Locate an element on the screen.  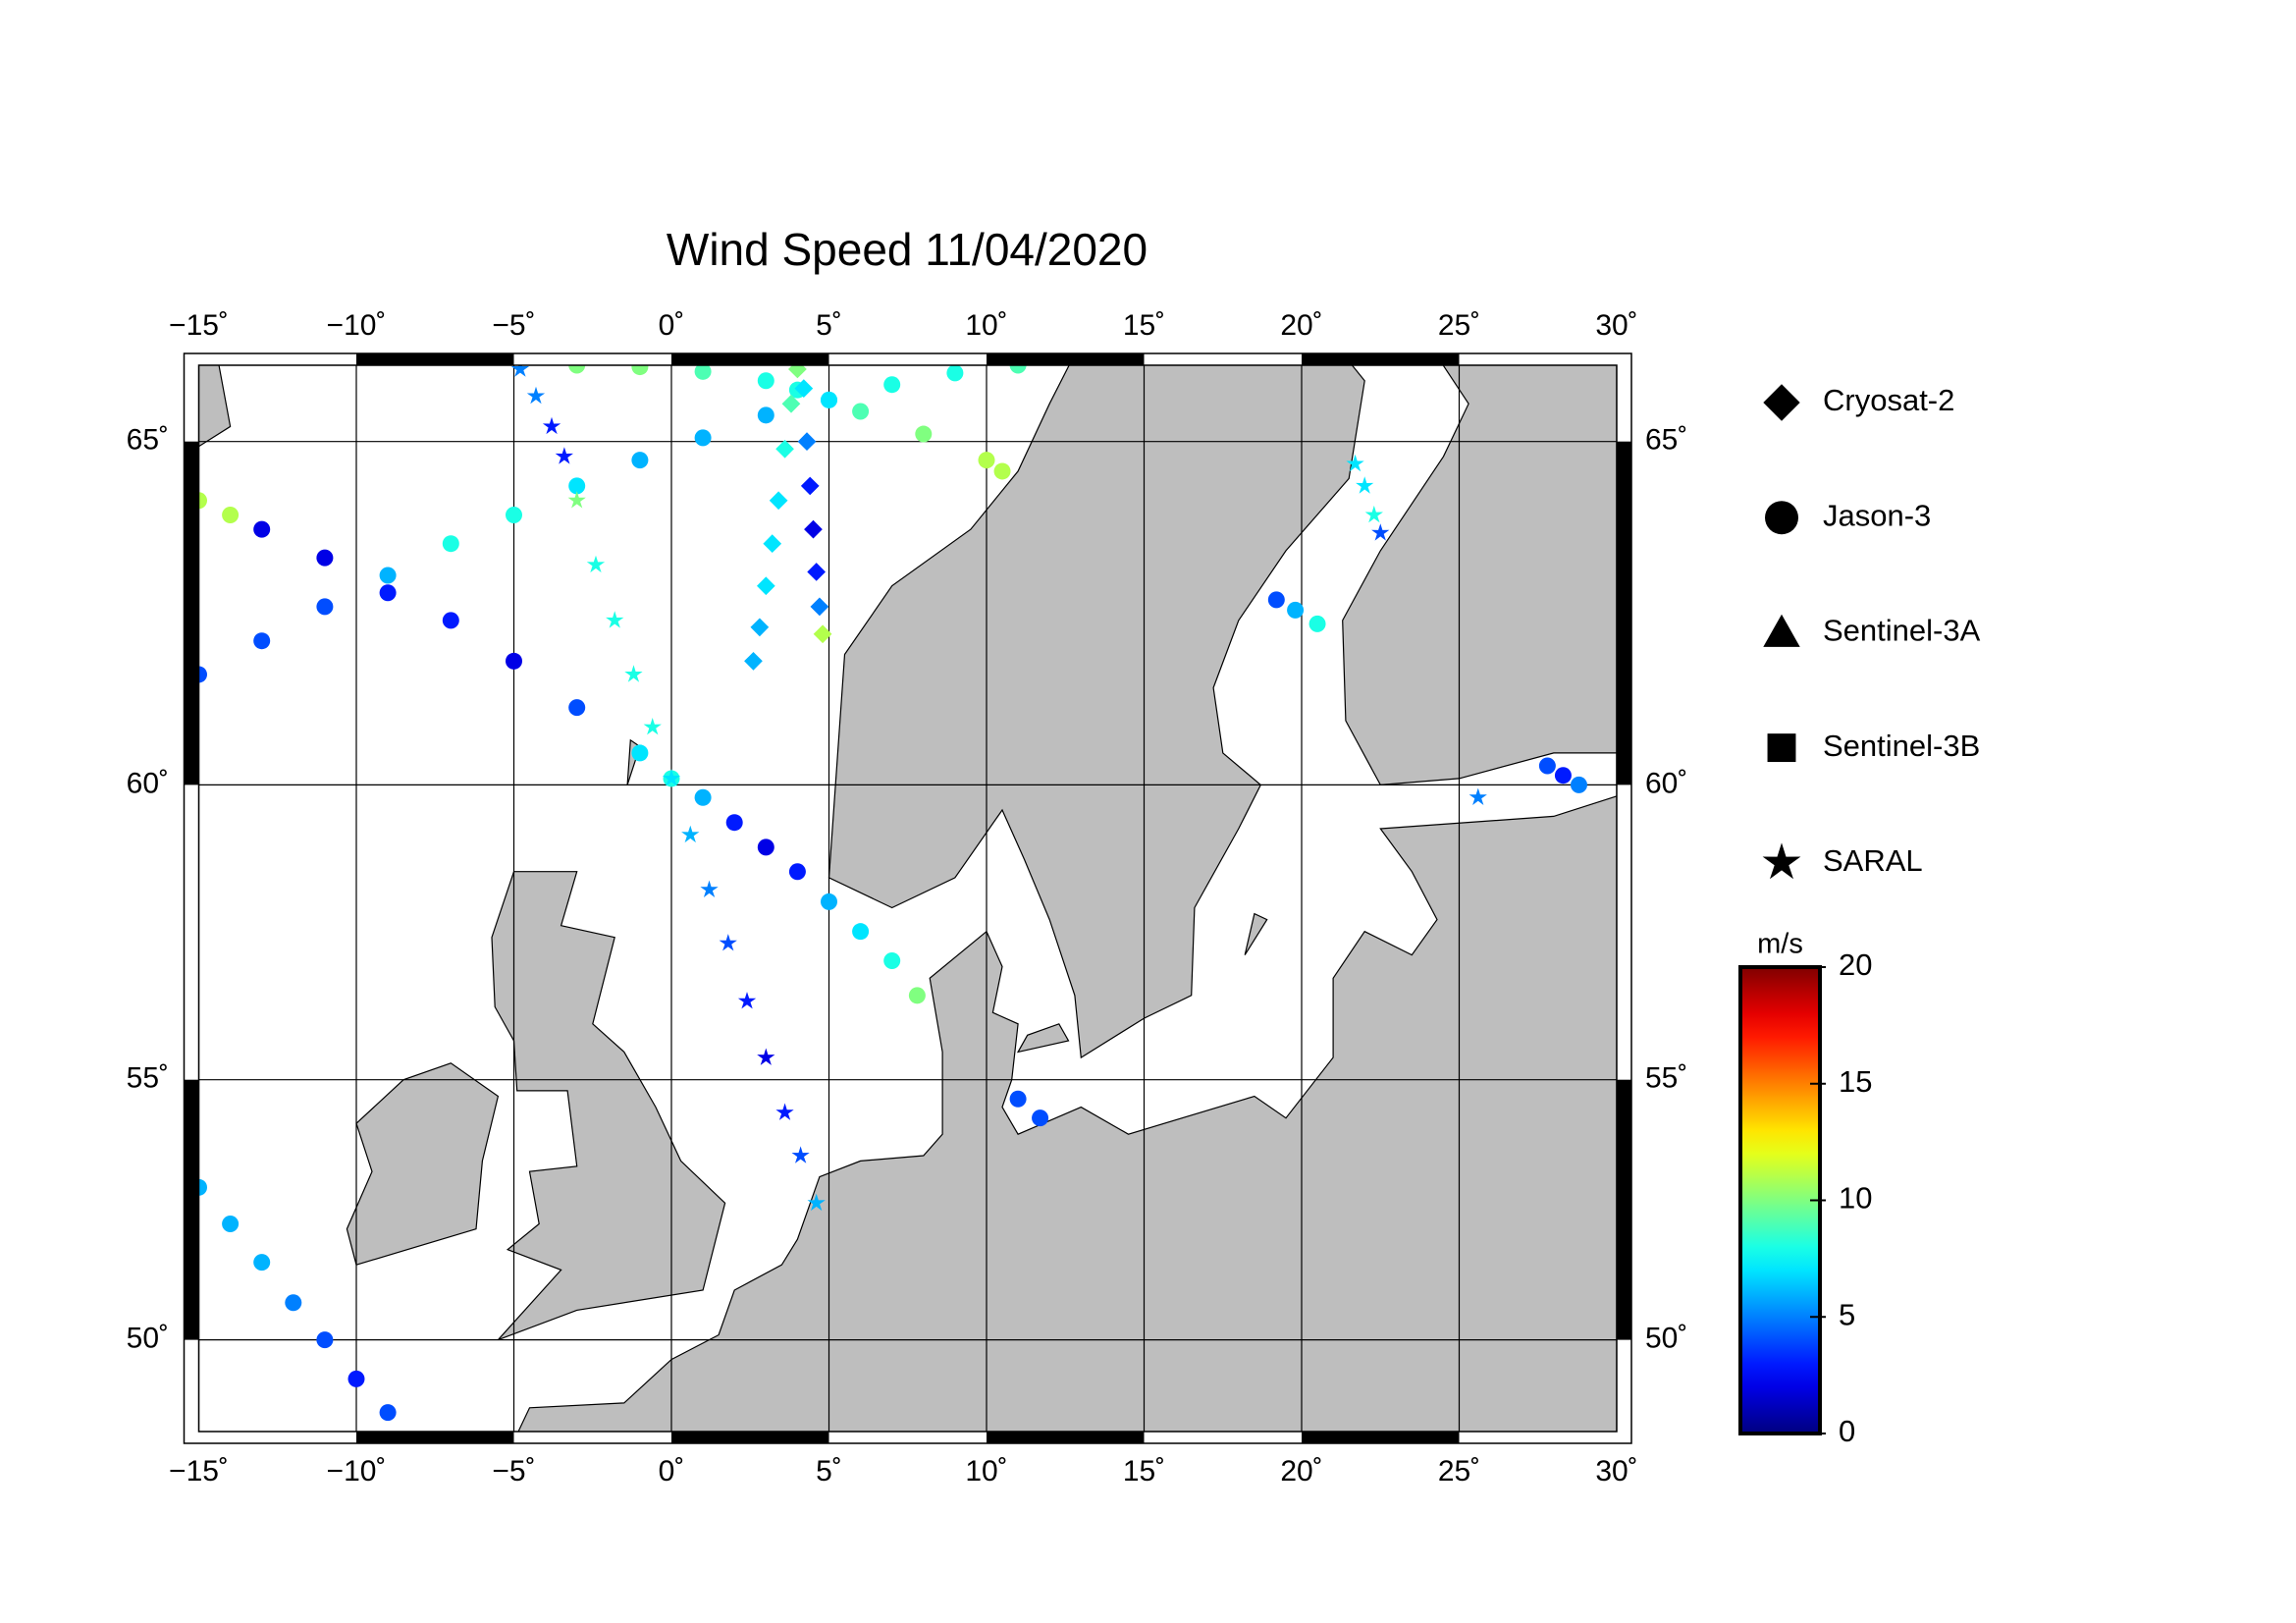
x-tick-label: −5˚ is located at coordinates (513, 1471).